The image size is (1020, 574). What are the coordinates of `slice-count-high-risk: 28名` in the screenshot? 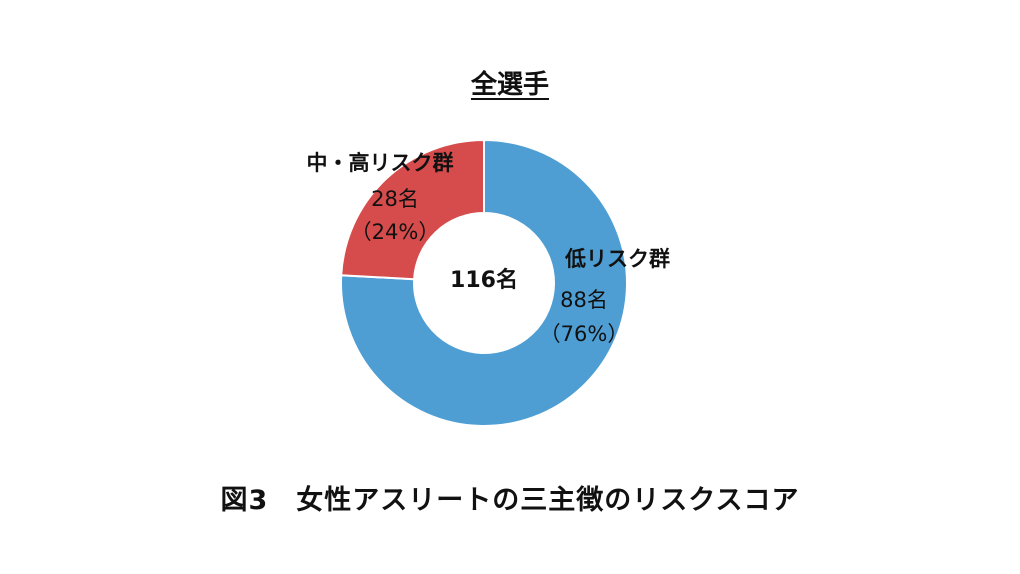 It's located at (395, 199).